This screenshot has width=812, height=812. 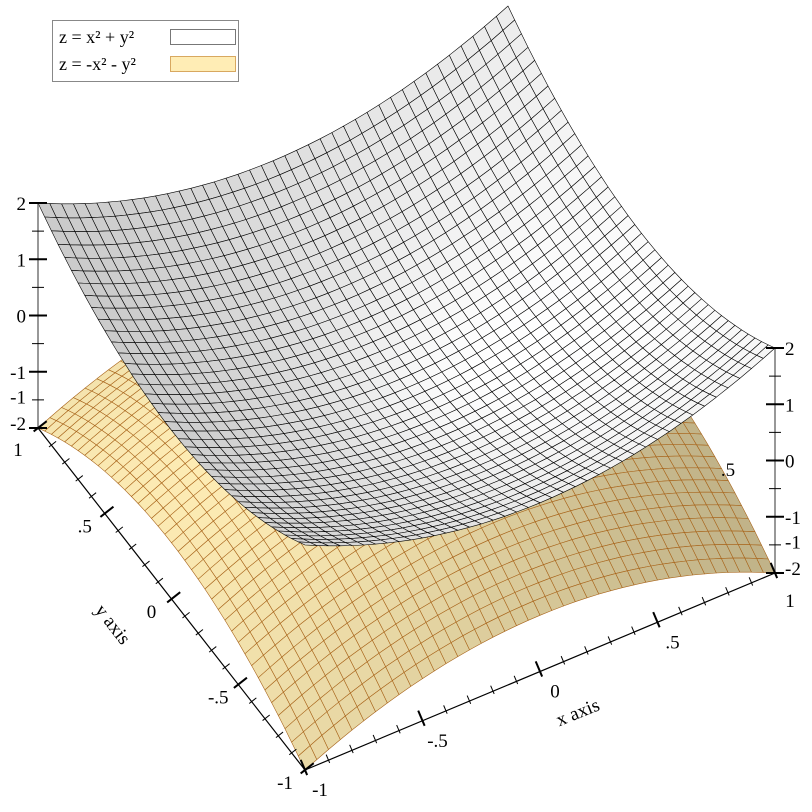 What do you see at coordinates (307, 543) in the screenshot?
I see `upper-surface-face` at bounding box center [307, 543].